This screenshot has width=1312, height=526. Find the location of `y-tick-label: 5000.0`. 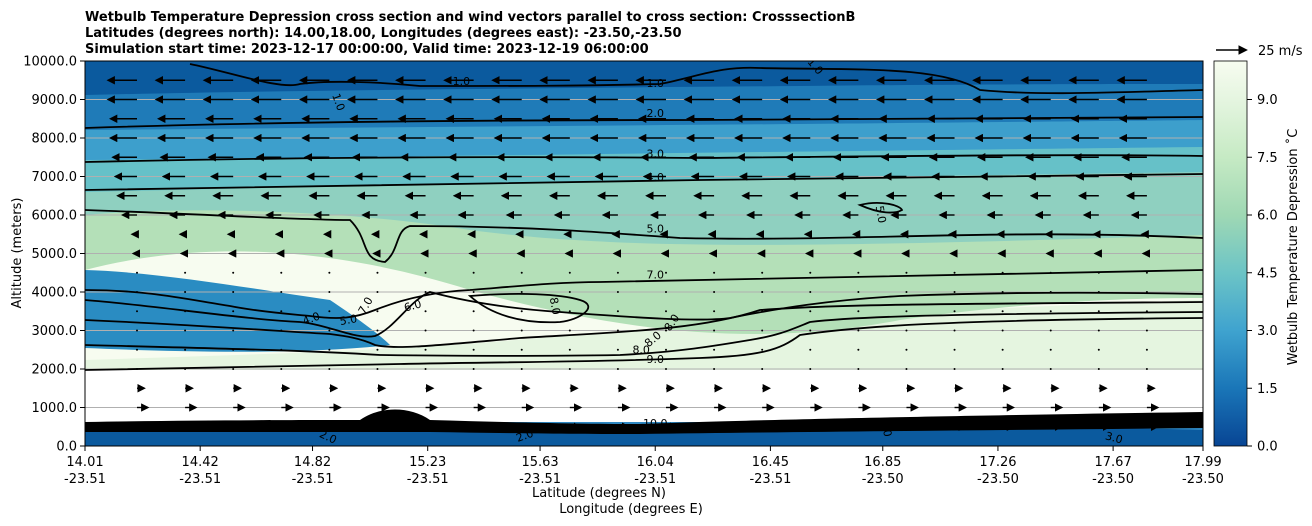

y-tick-label: 5000.0 is located at coordinates (55, 254).